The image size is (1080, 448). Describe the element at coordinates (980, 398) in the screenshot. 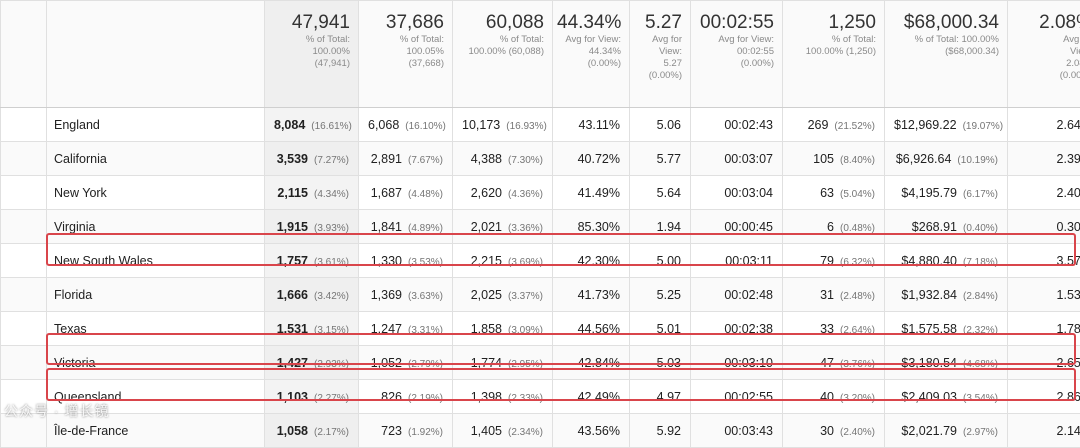

I see `revenue-percent: (3.54%)` at that location.